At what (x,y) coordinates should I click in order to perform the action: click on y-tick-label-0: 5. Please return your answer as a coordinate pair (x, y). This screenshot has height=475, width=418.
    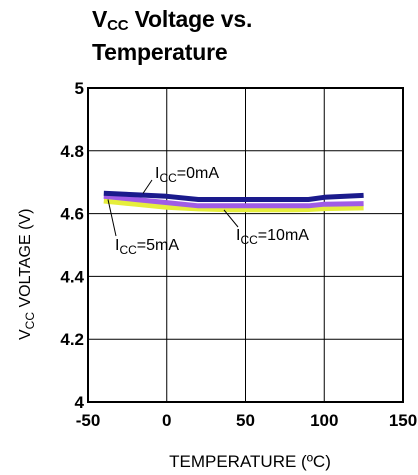
    Looking at the image, I should click on (79, 88).